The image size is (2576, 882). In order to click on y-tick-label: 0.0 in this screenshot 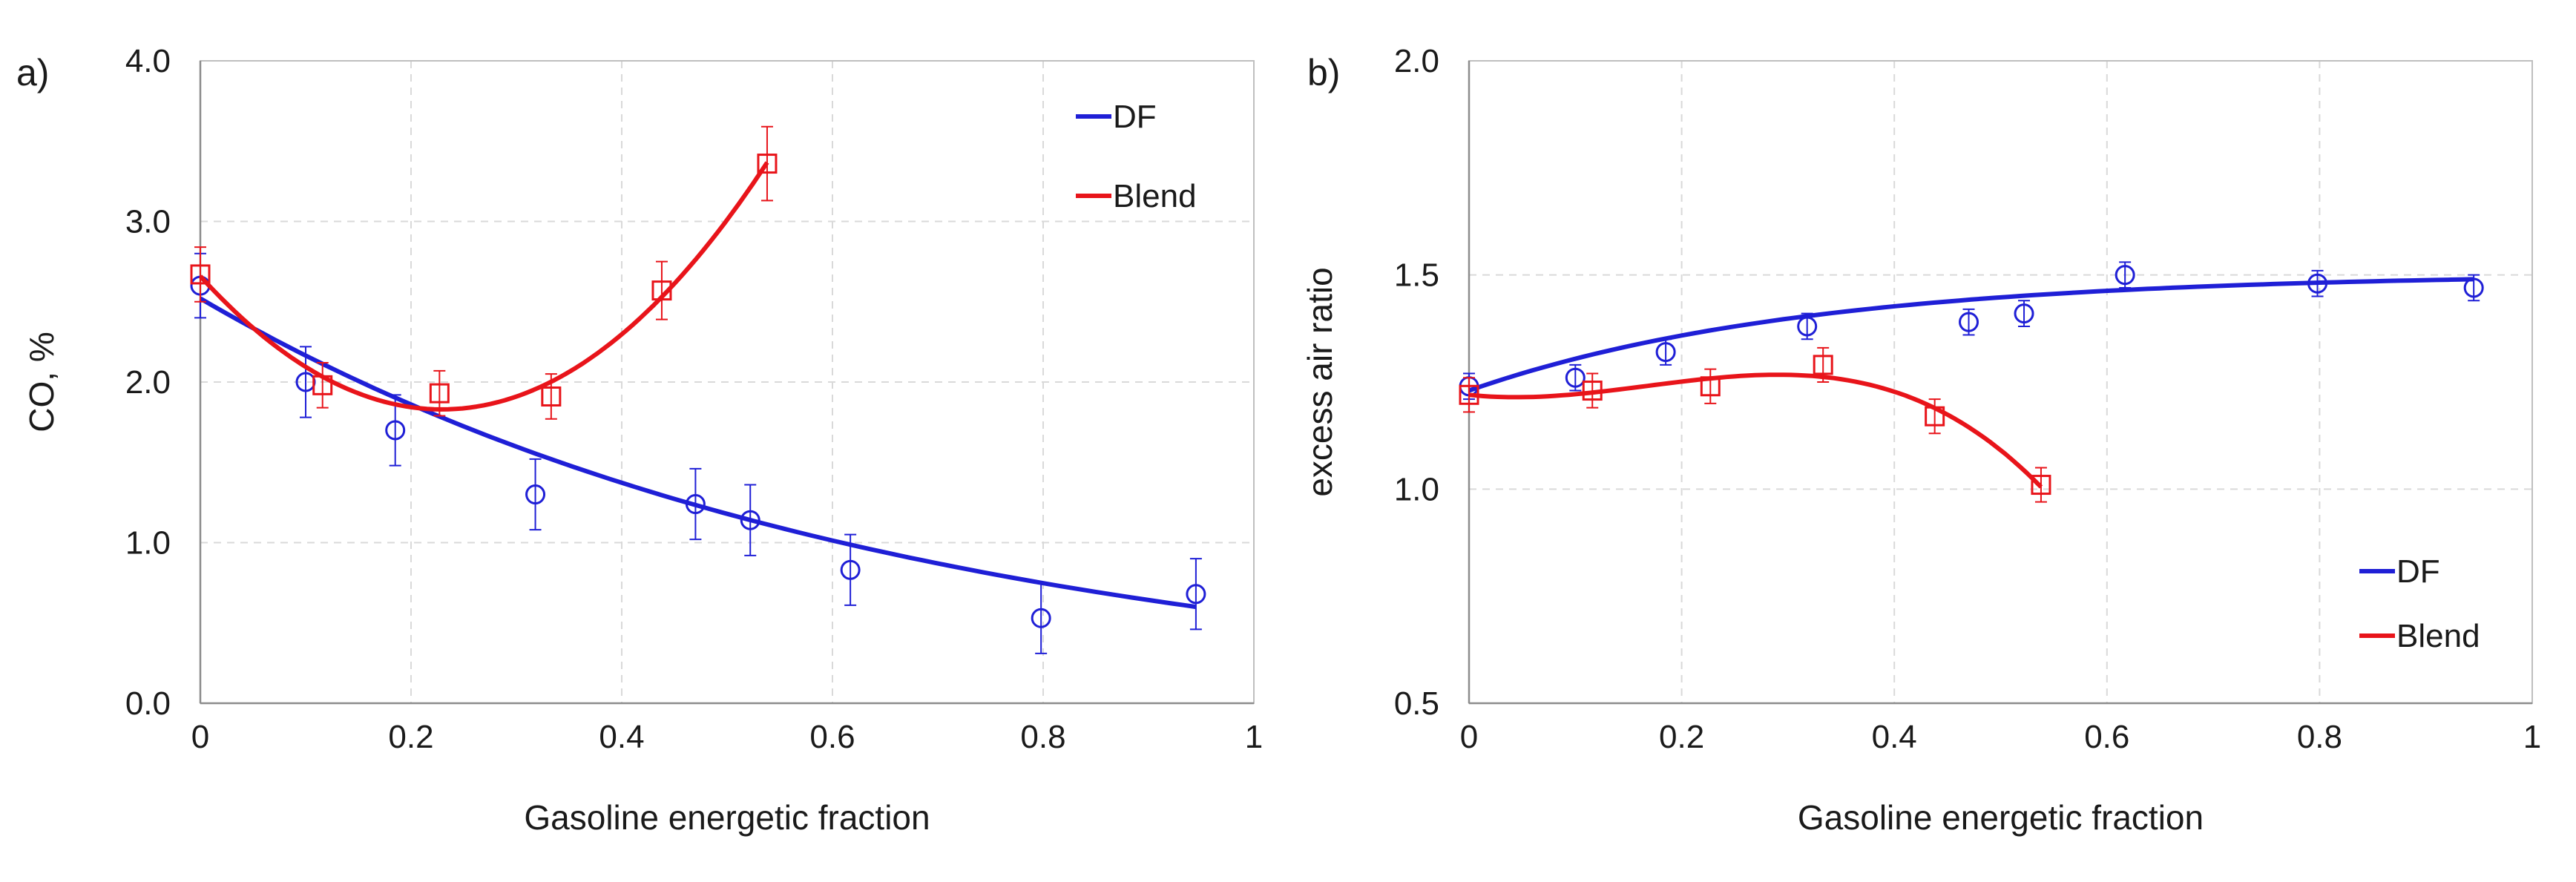, I will do `click(148, 703)`.